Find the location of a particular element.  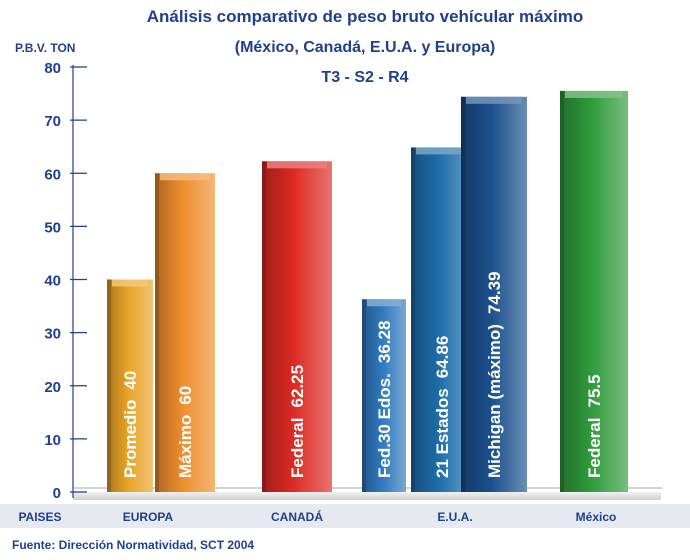

bar-value-label: 64.86 is located at coordinates (442, 357).